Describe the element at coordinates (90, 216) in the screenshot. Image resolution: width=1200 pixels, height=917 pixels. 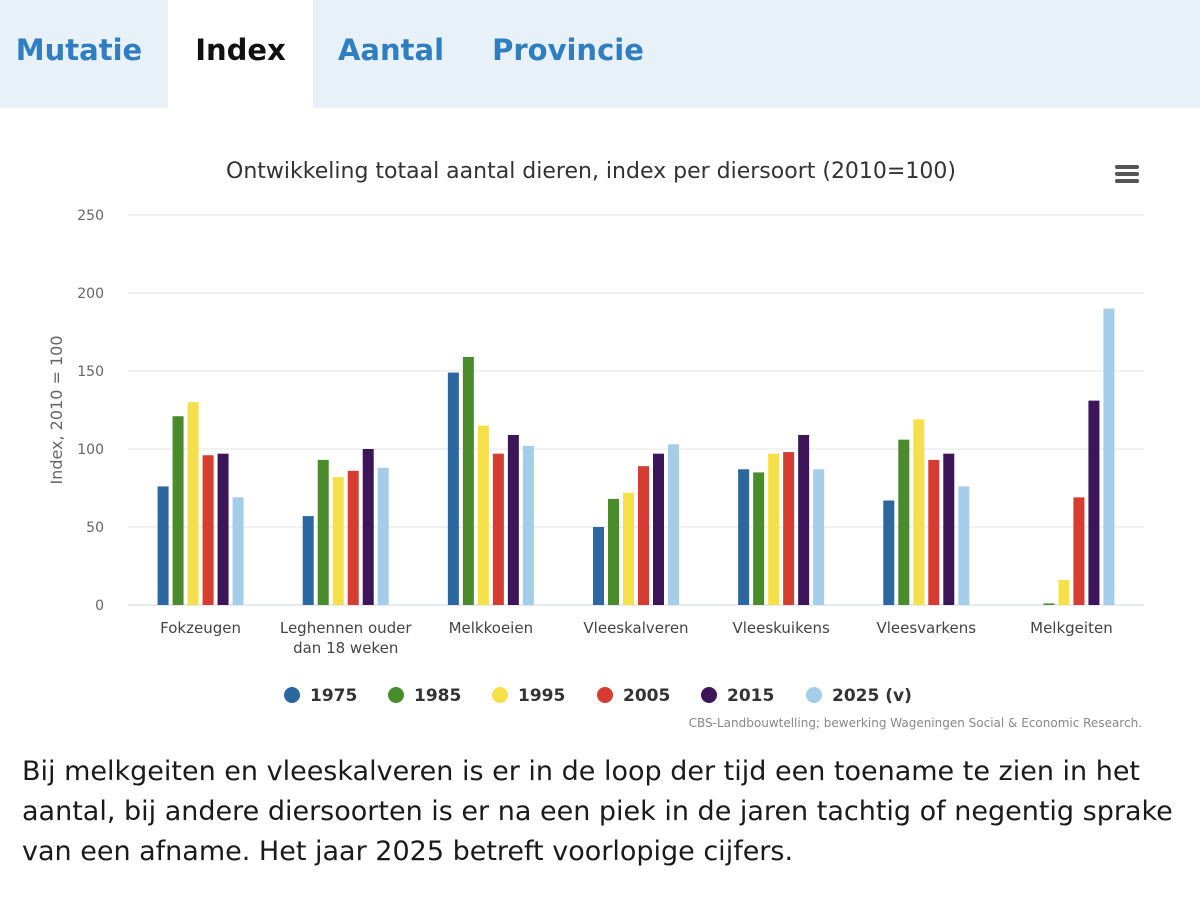
I see `y-tick-label: 250` at that location.